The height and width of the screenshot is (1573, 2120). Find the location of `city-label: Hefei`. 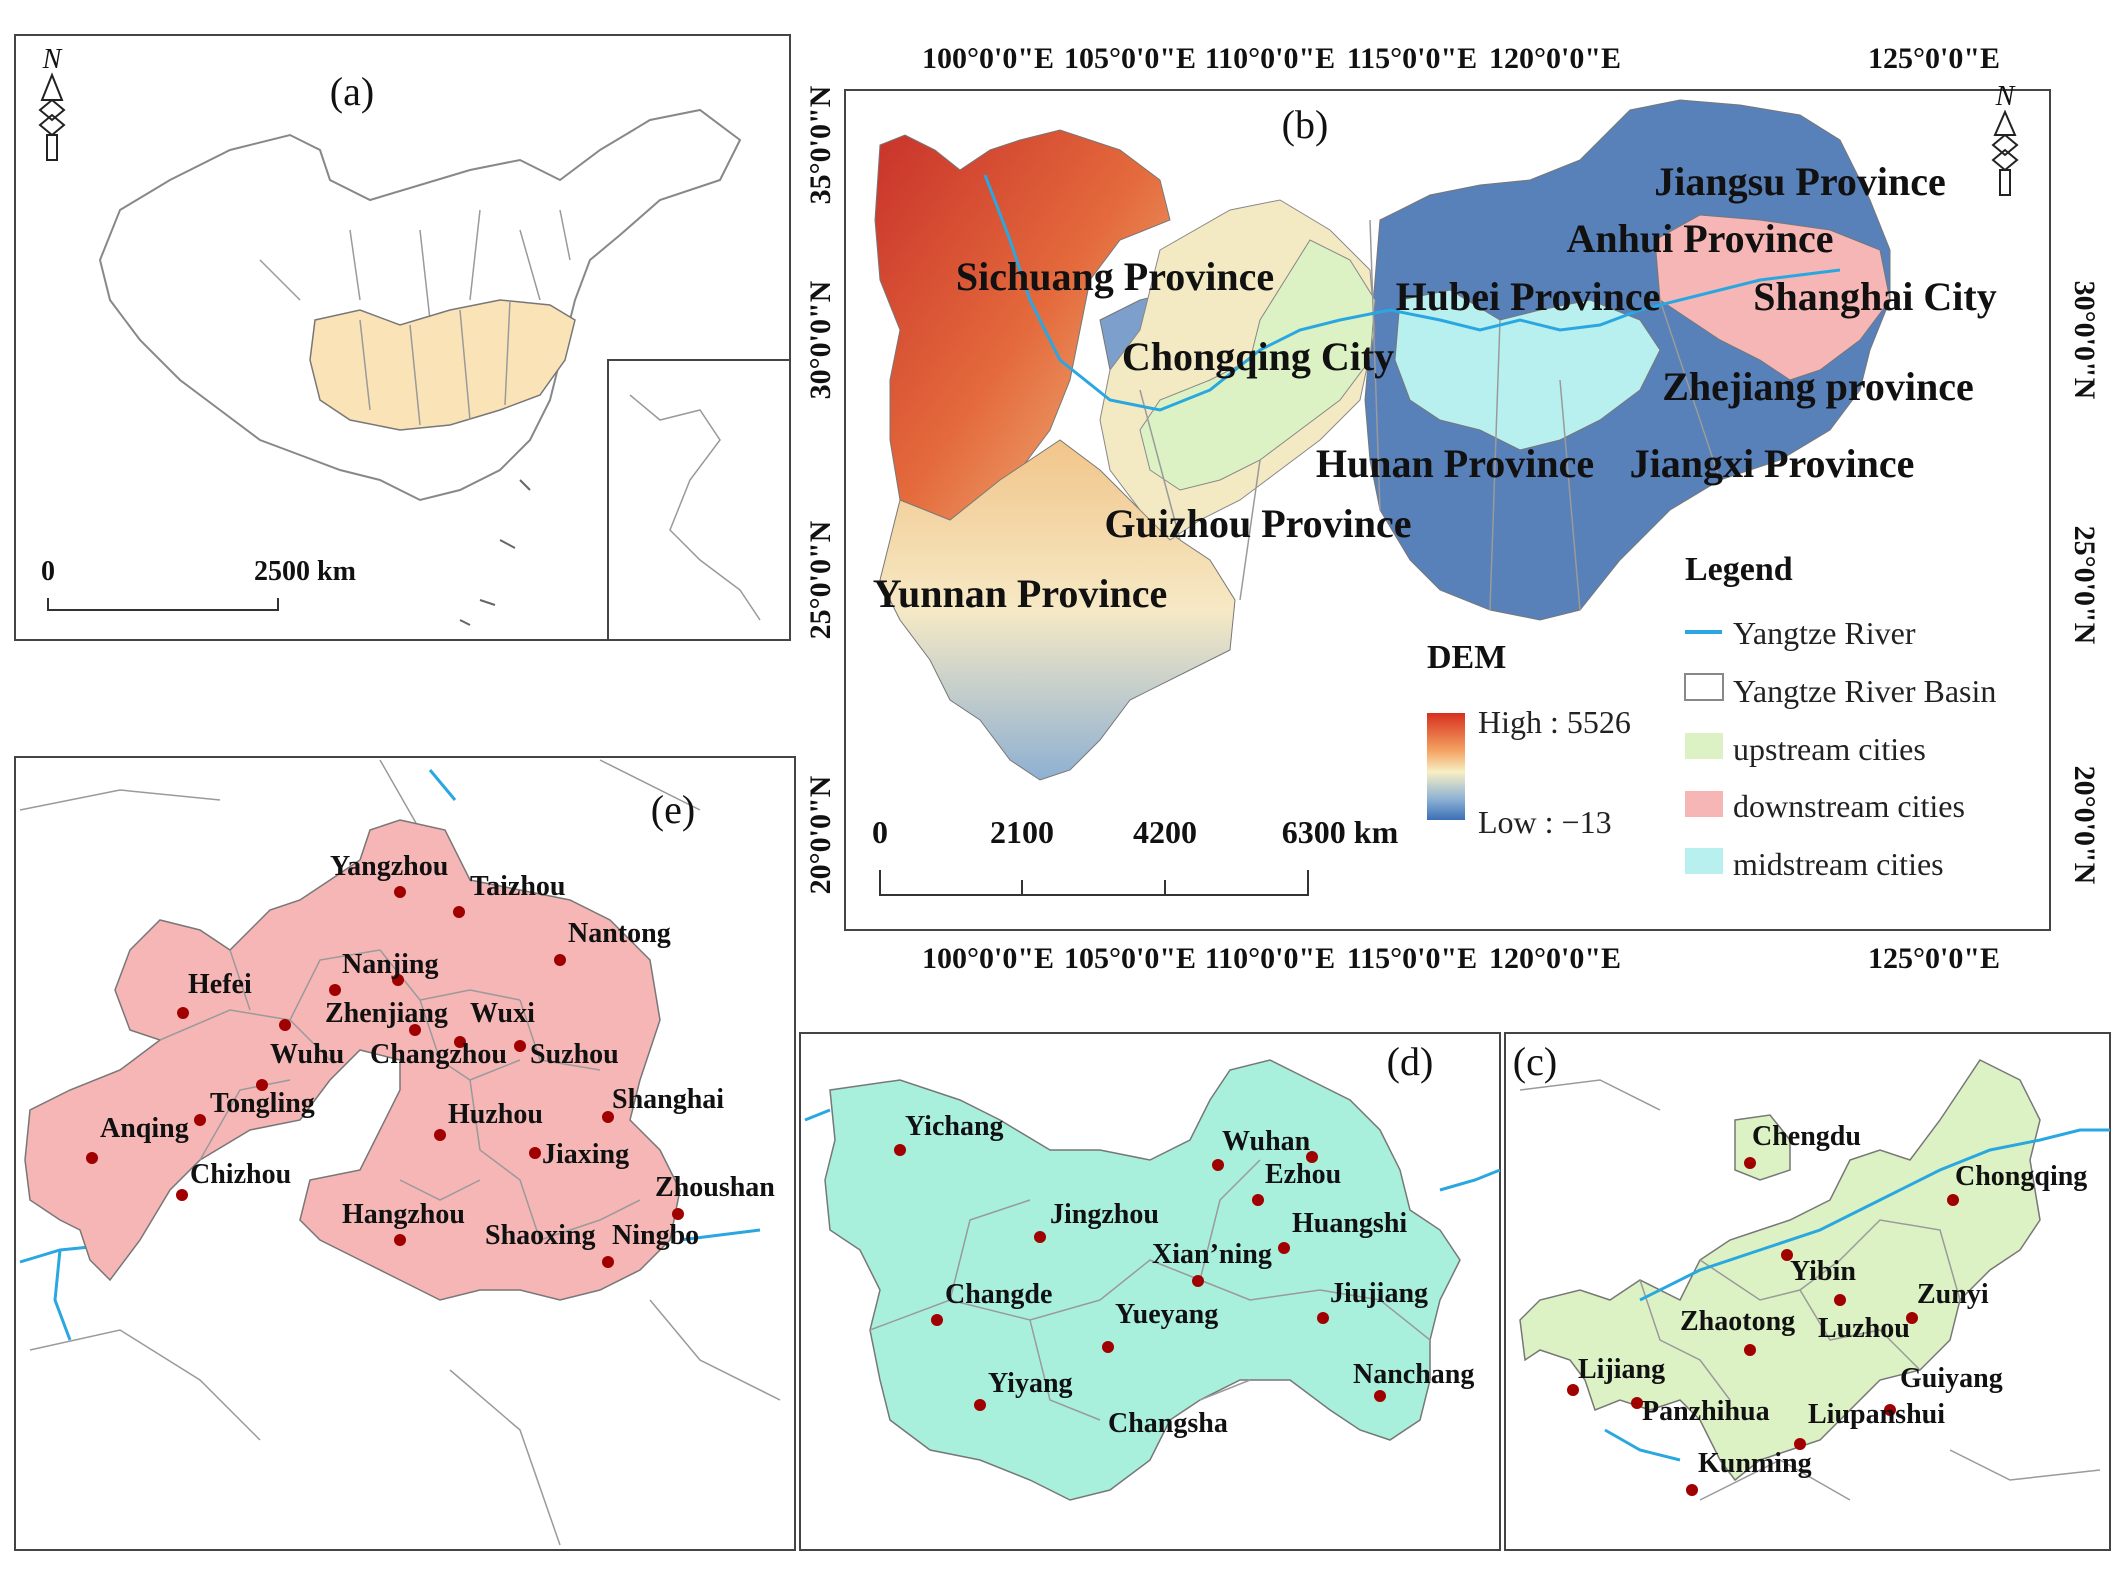

city-label: Hefei is located at coordinates (220, 984).